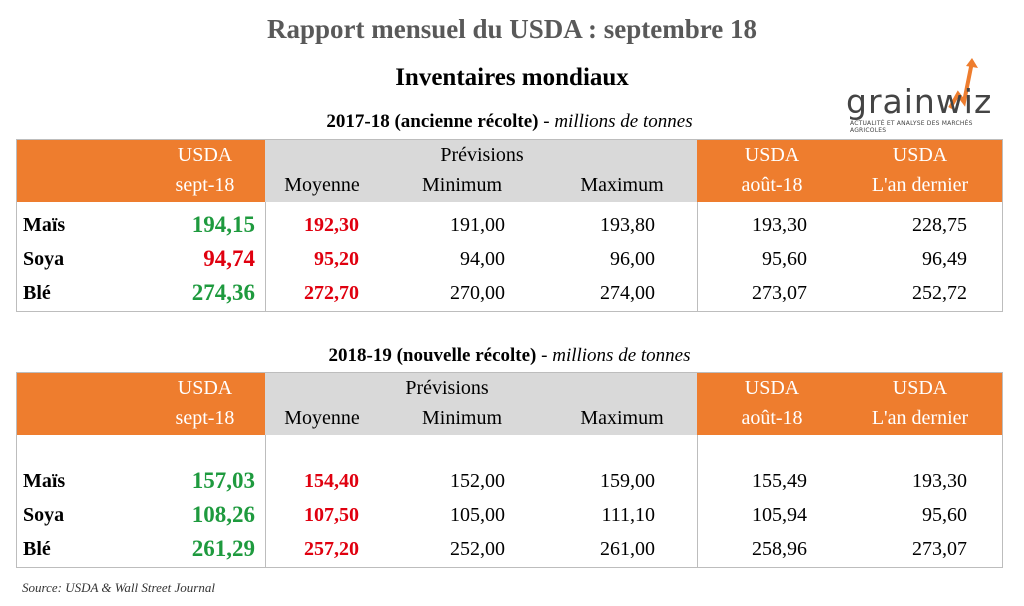 The height and width of the screenshot is (606, 1024). I want to click on cell-an-dernier: 252,72, so click(939, 293).